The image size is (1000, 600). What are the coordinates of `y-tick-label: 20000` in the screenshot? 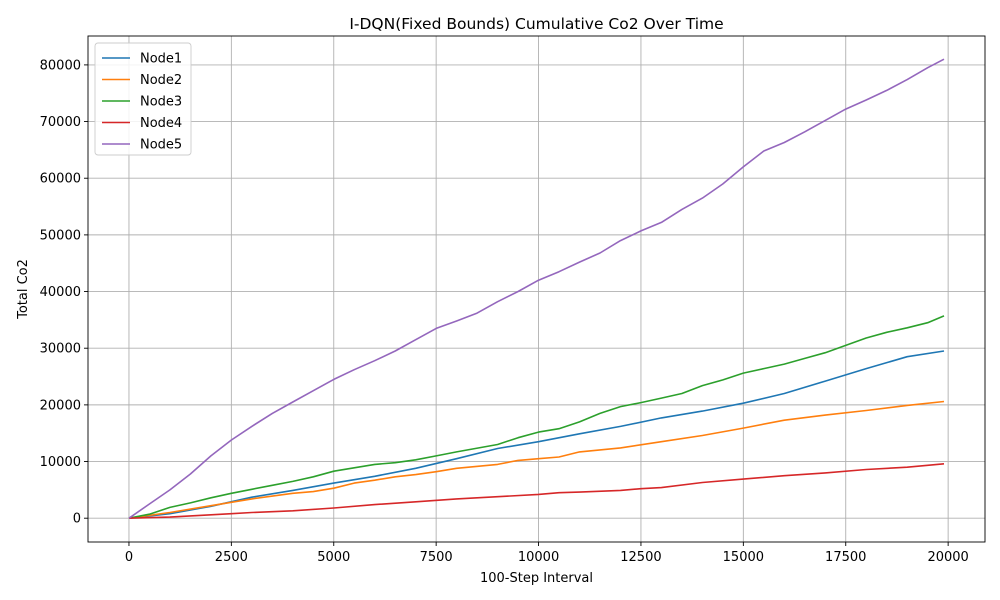 It's located at (60, 405).